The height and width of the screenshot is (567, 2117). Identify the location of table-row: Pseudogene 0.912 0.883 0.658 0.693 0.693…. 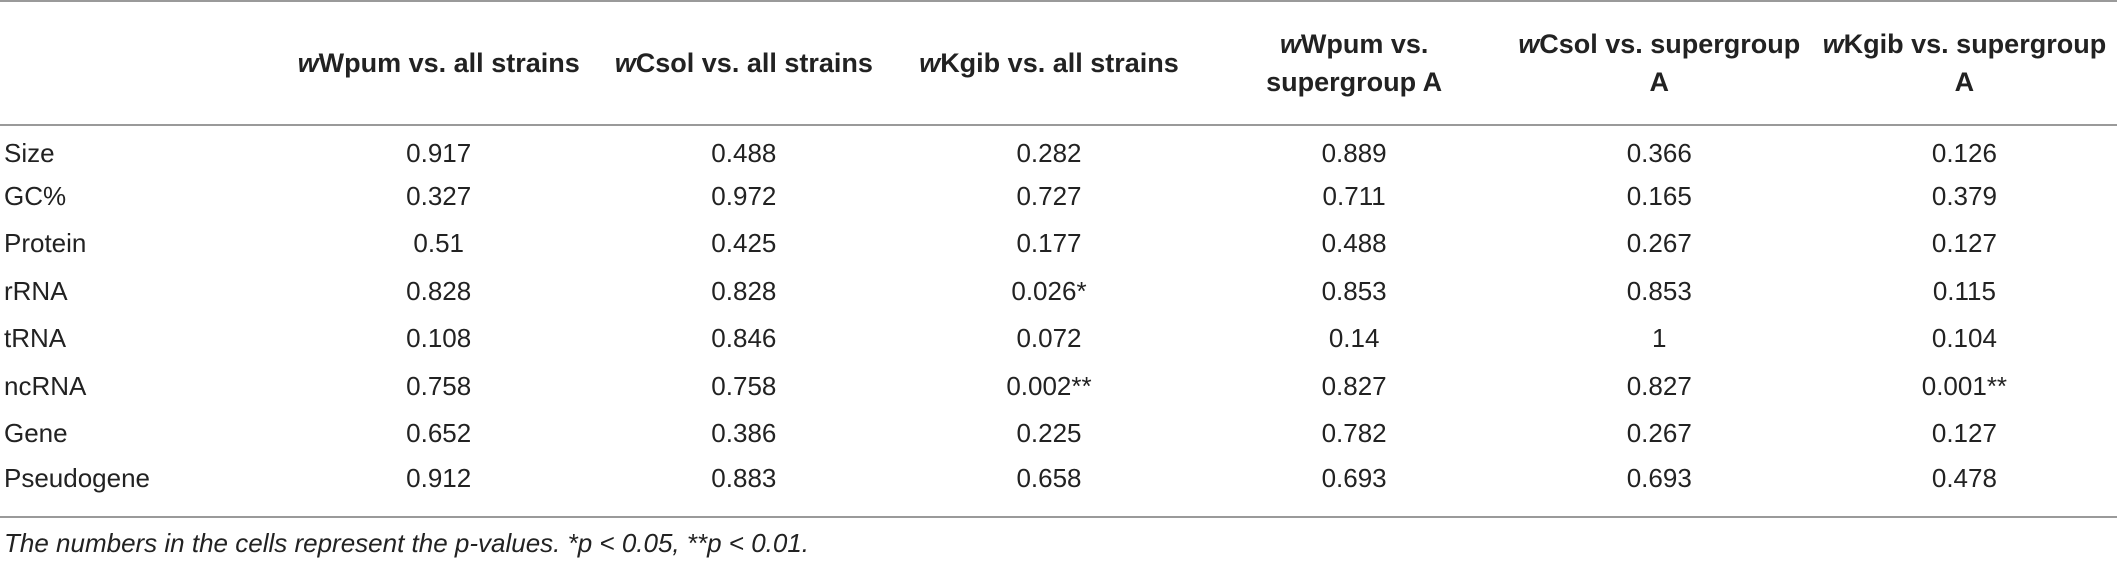
(1058, 482).